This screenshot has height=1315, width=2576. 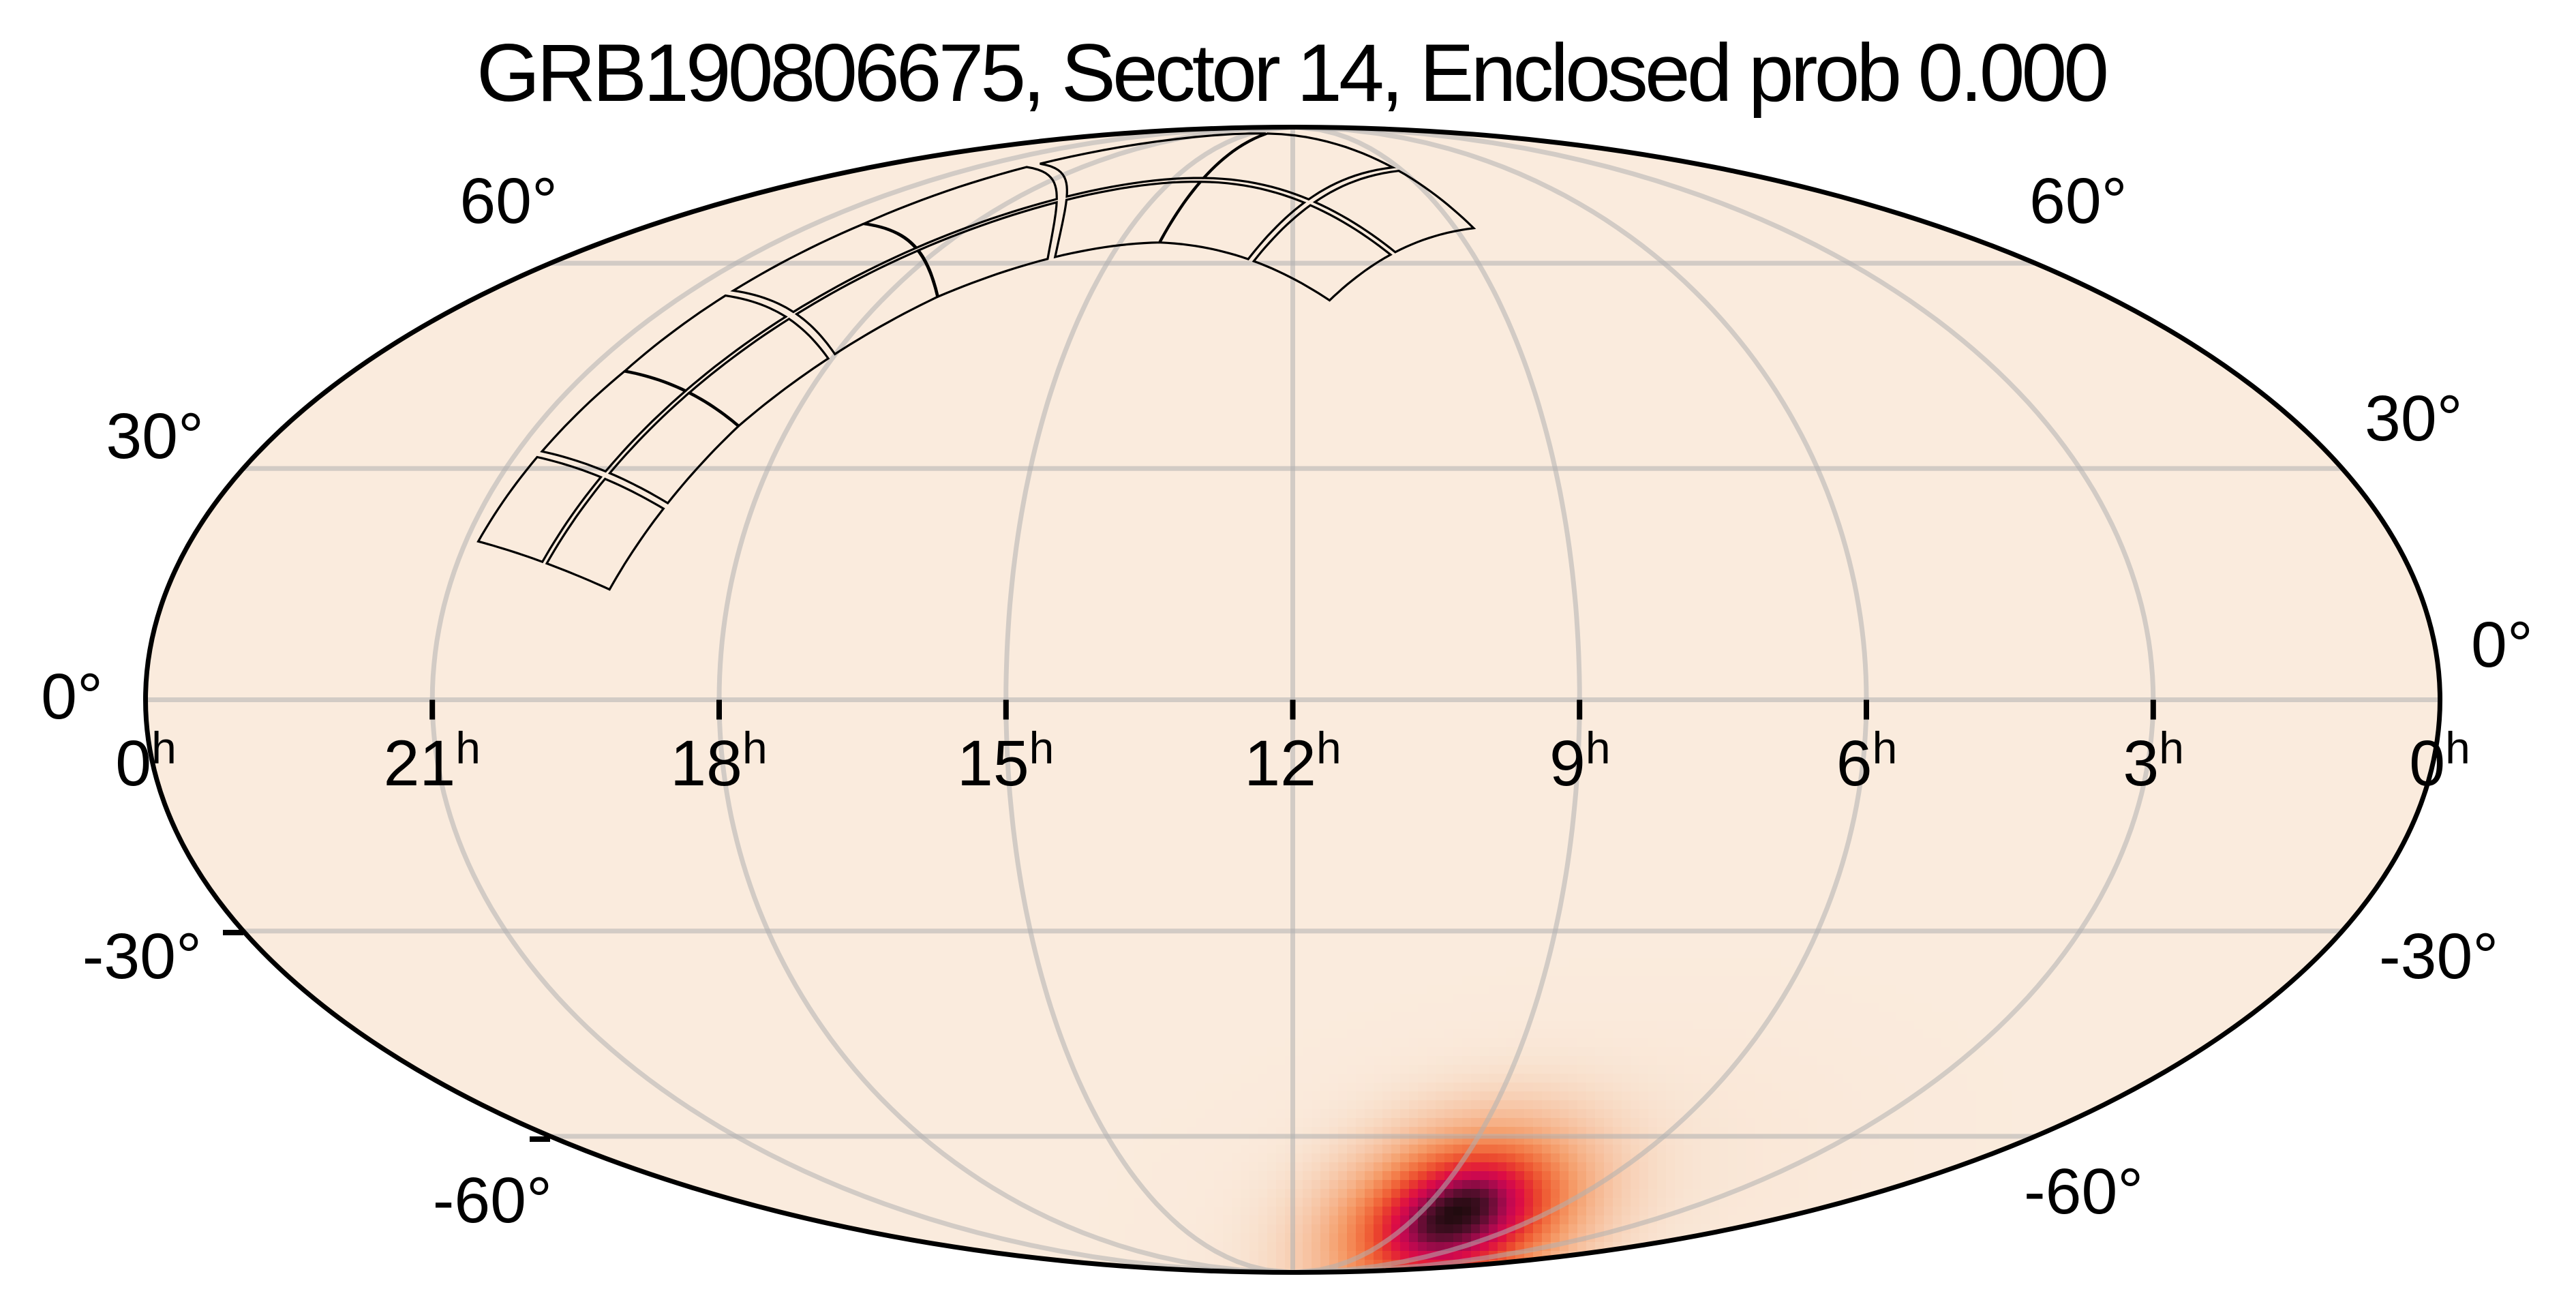 I want to click on svg-text: 6h, so click(x=1867, y=761).